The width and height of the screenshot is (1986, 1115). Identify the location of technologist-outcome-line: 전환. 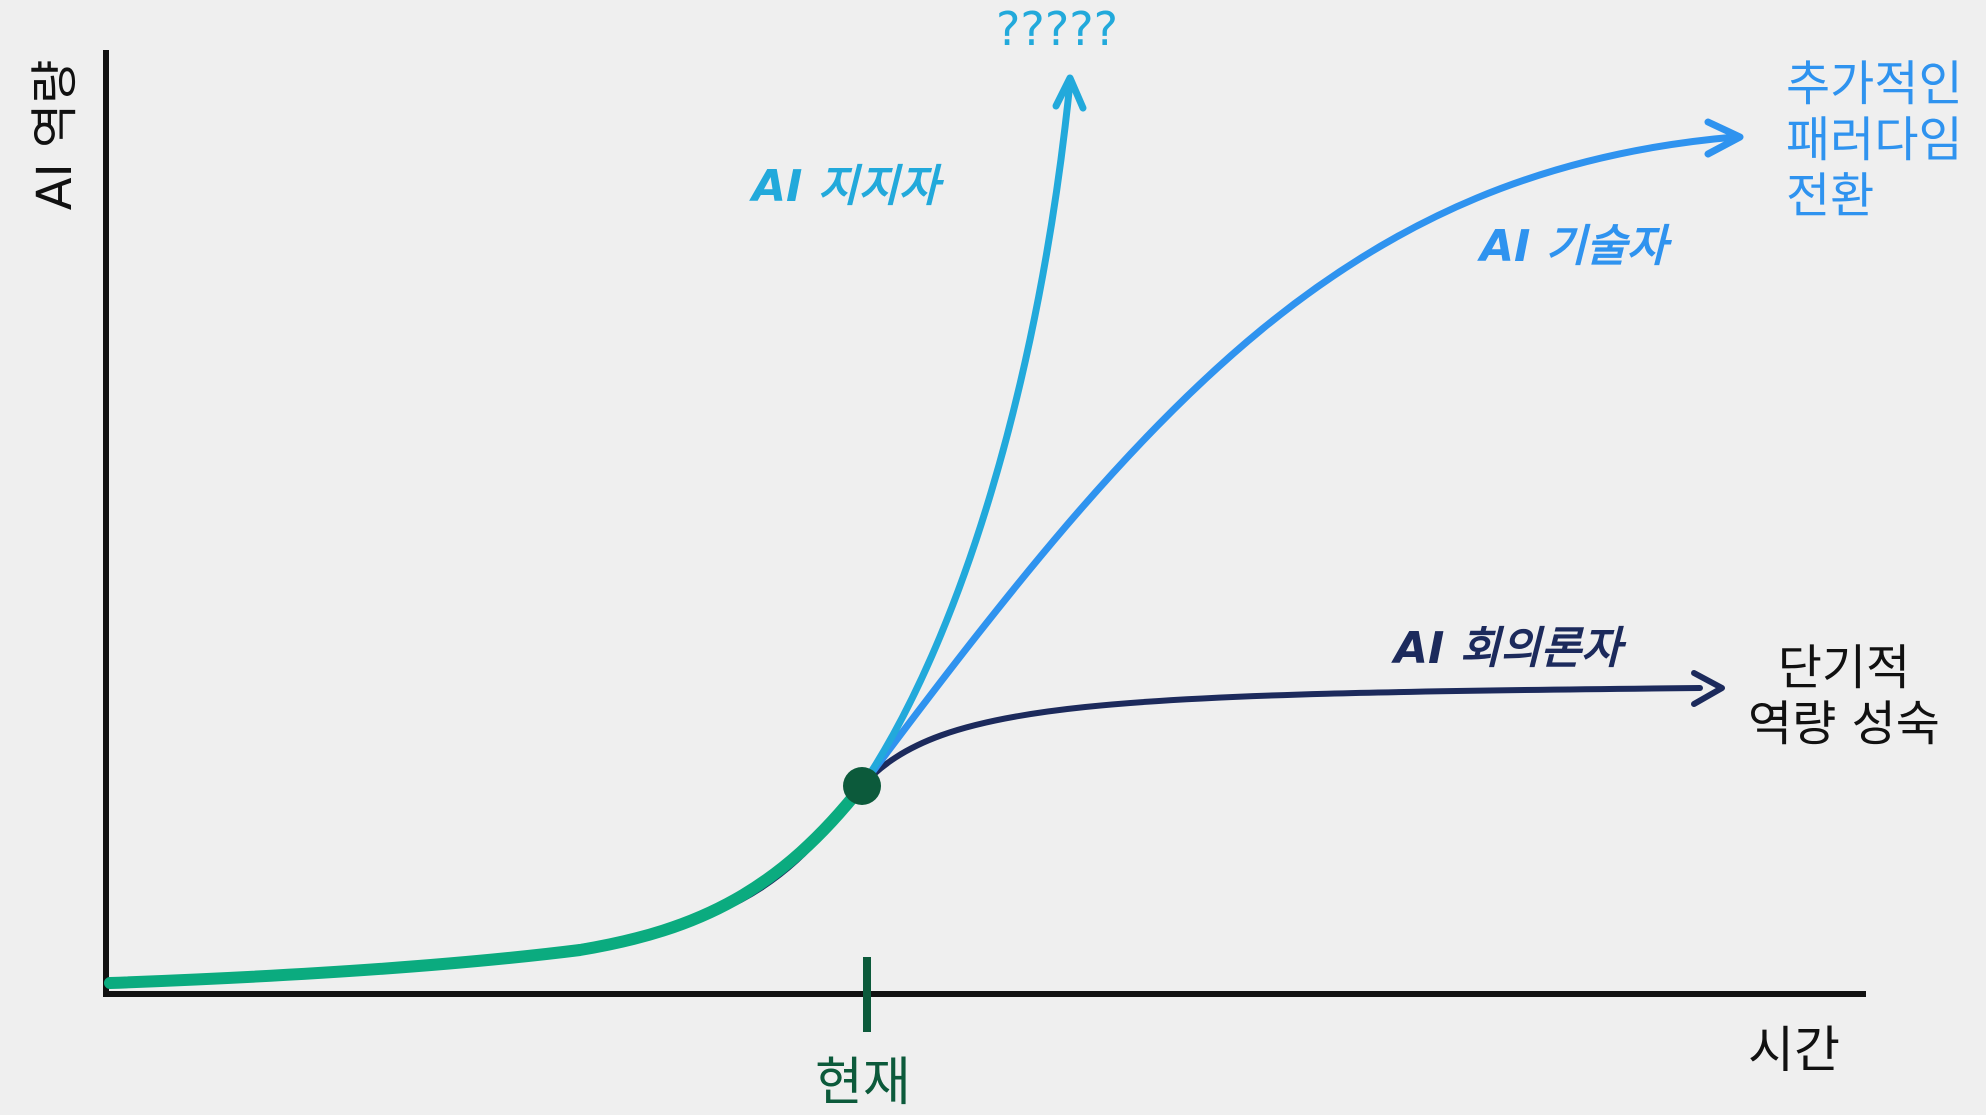
(1830, 196).